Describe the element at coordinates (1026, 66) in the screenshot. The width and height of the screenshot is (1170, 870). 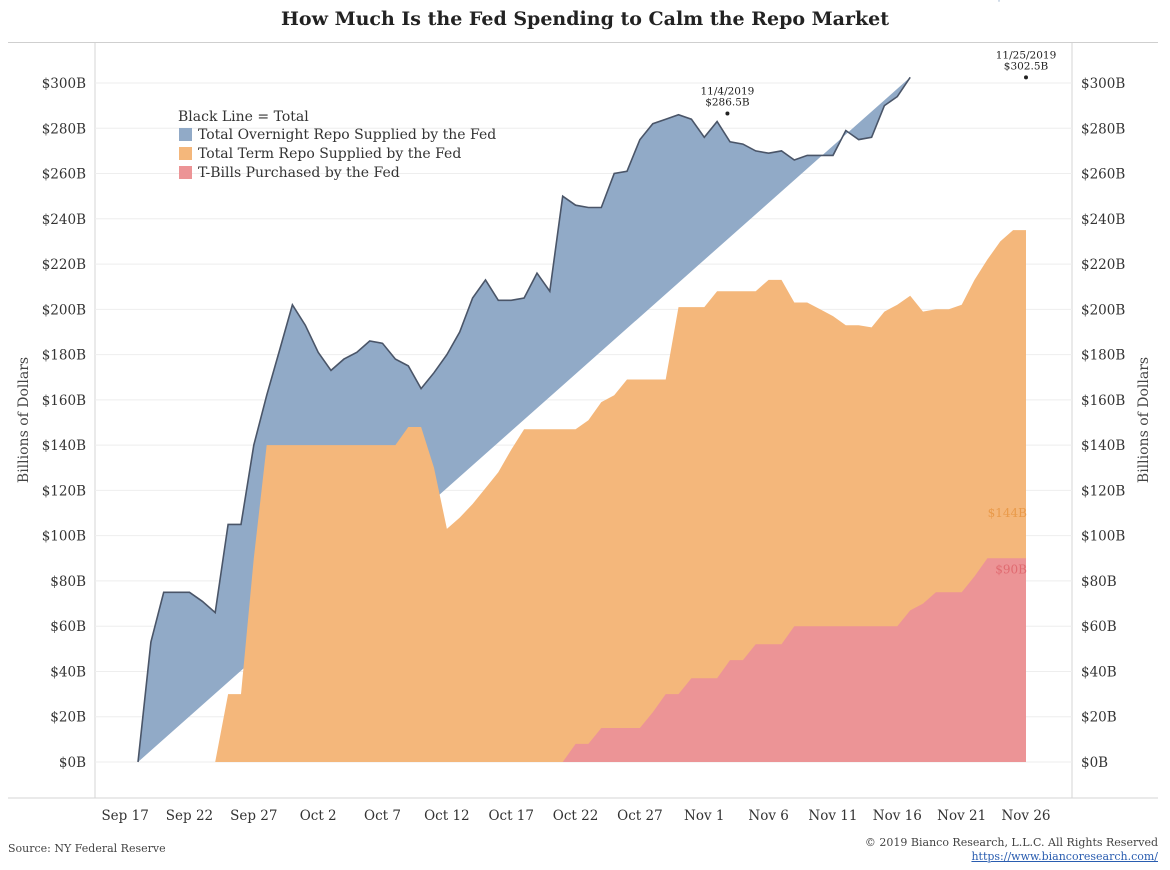
I see `annotation-value: $302.5B` at that location.